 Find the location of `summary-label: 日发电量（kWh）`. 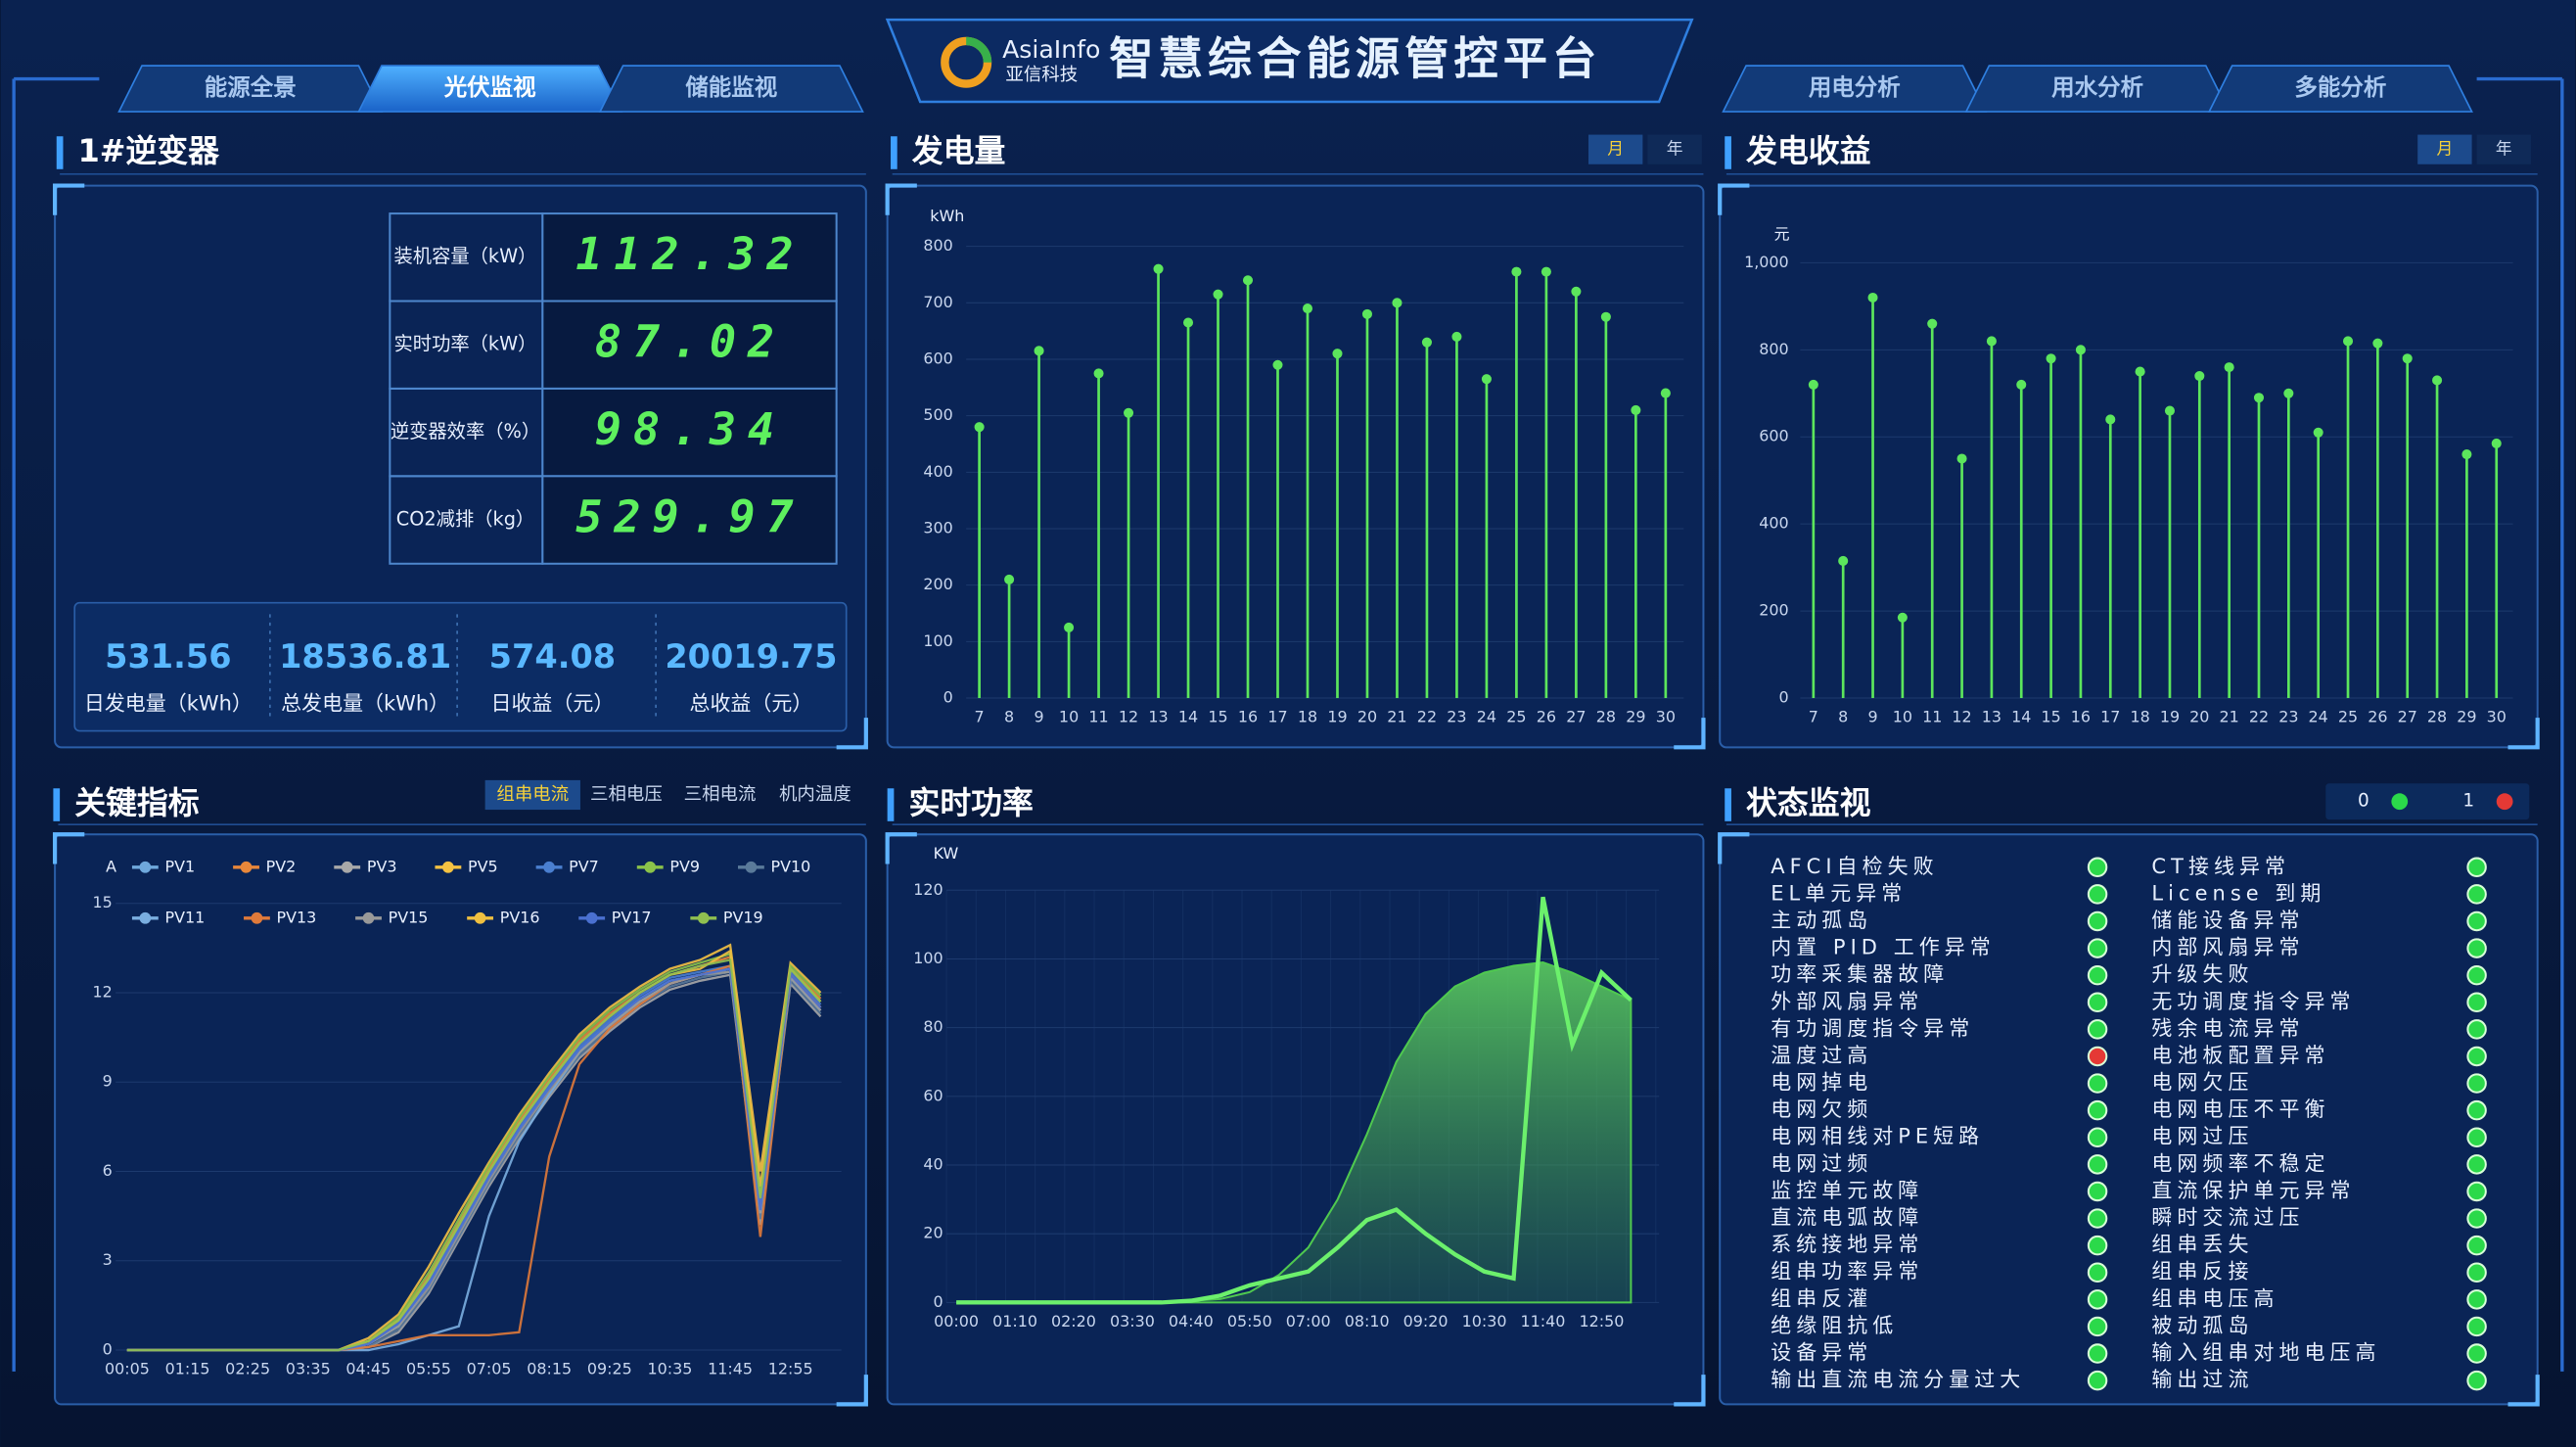

summary-label: 日发电量（kWh） is located at coordinates (168, 704).